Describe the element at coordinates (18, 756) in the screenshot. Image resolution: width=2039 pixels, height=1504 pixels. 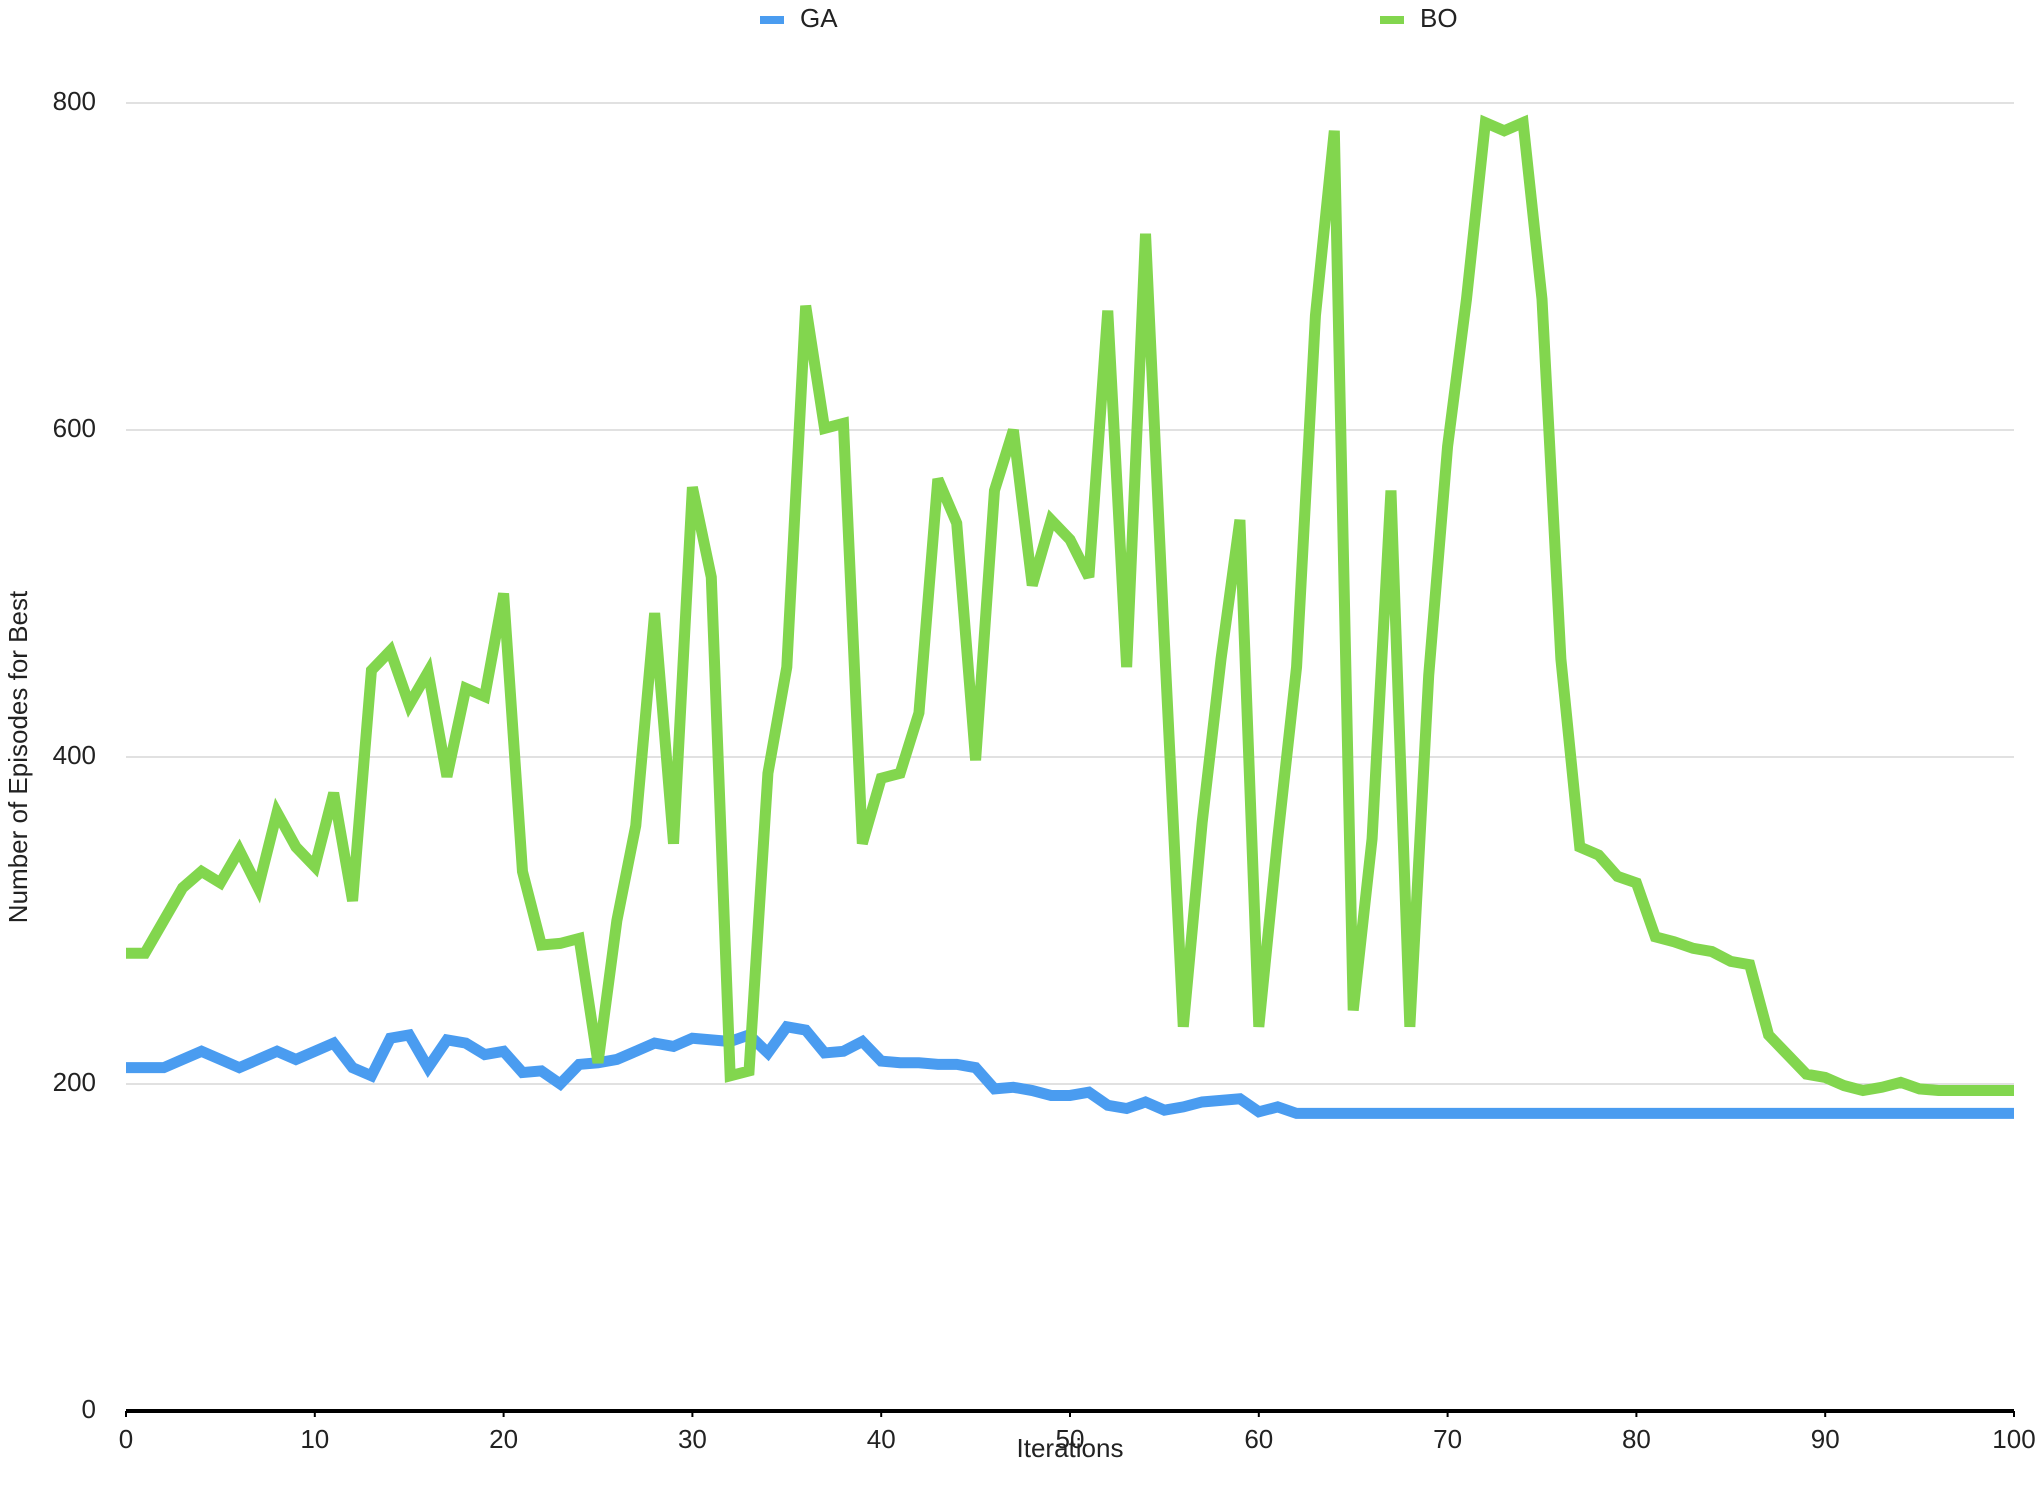
I see `y-axis-title: Number of Episodes for Best` at that location.